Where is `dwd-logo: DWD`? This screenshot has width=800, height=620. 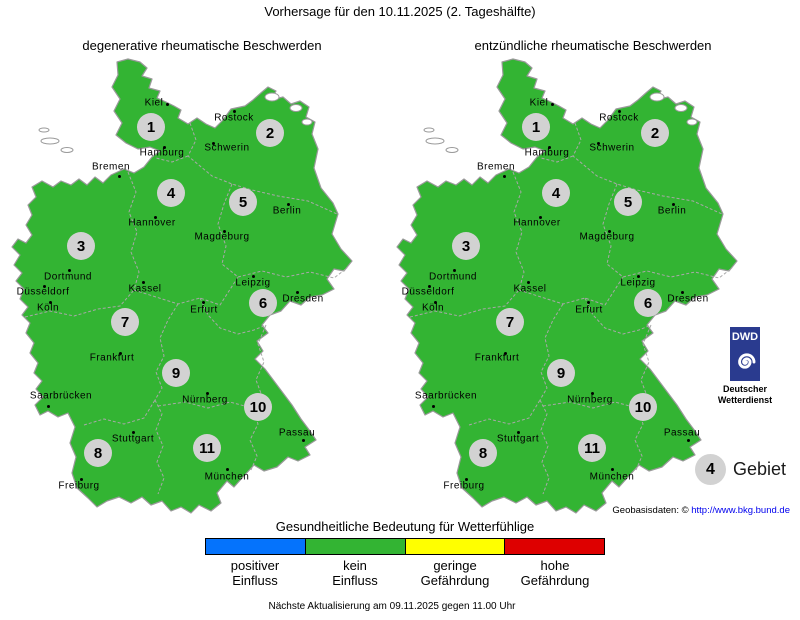 dwd-logo: DWD is located at coordinates (745, 354).